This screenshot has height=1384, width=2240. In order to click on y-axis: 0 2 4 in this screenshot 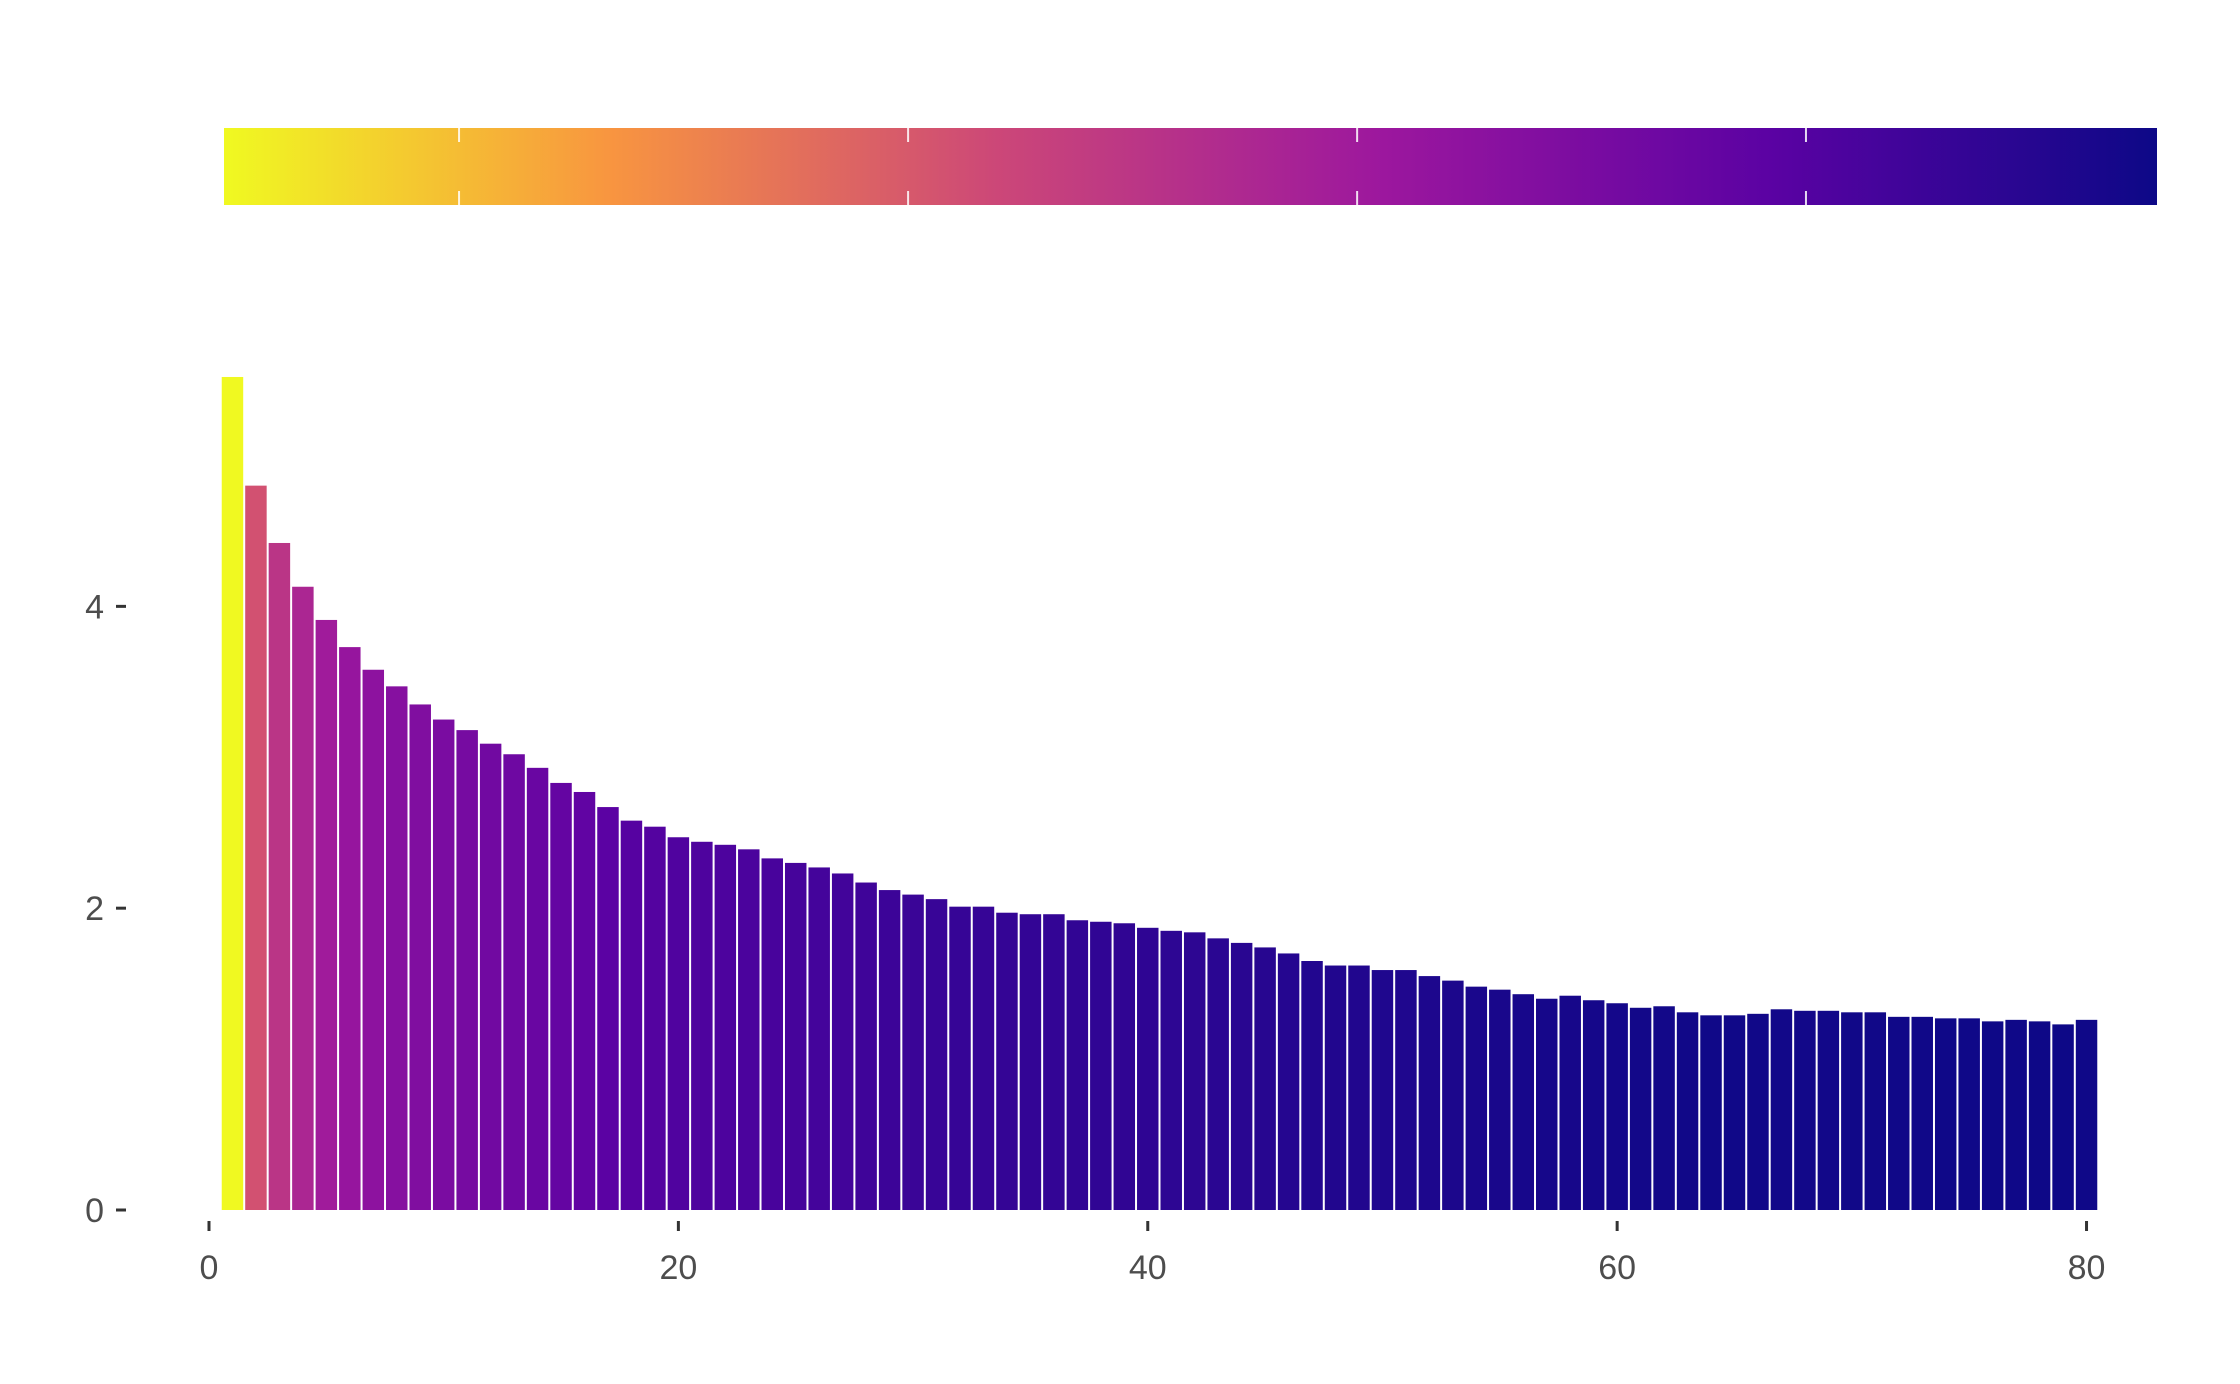, I will do `click(105, 909)`.